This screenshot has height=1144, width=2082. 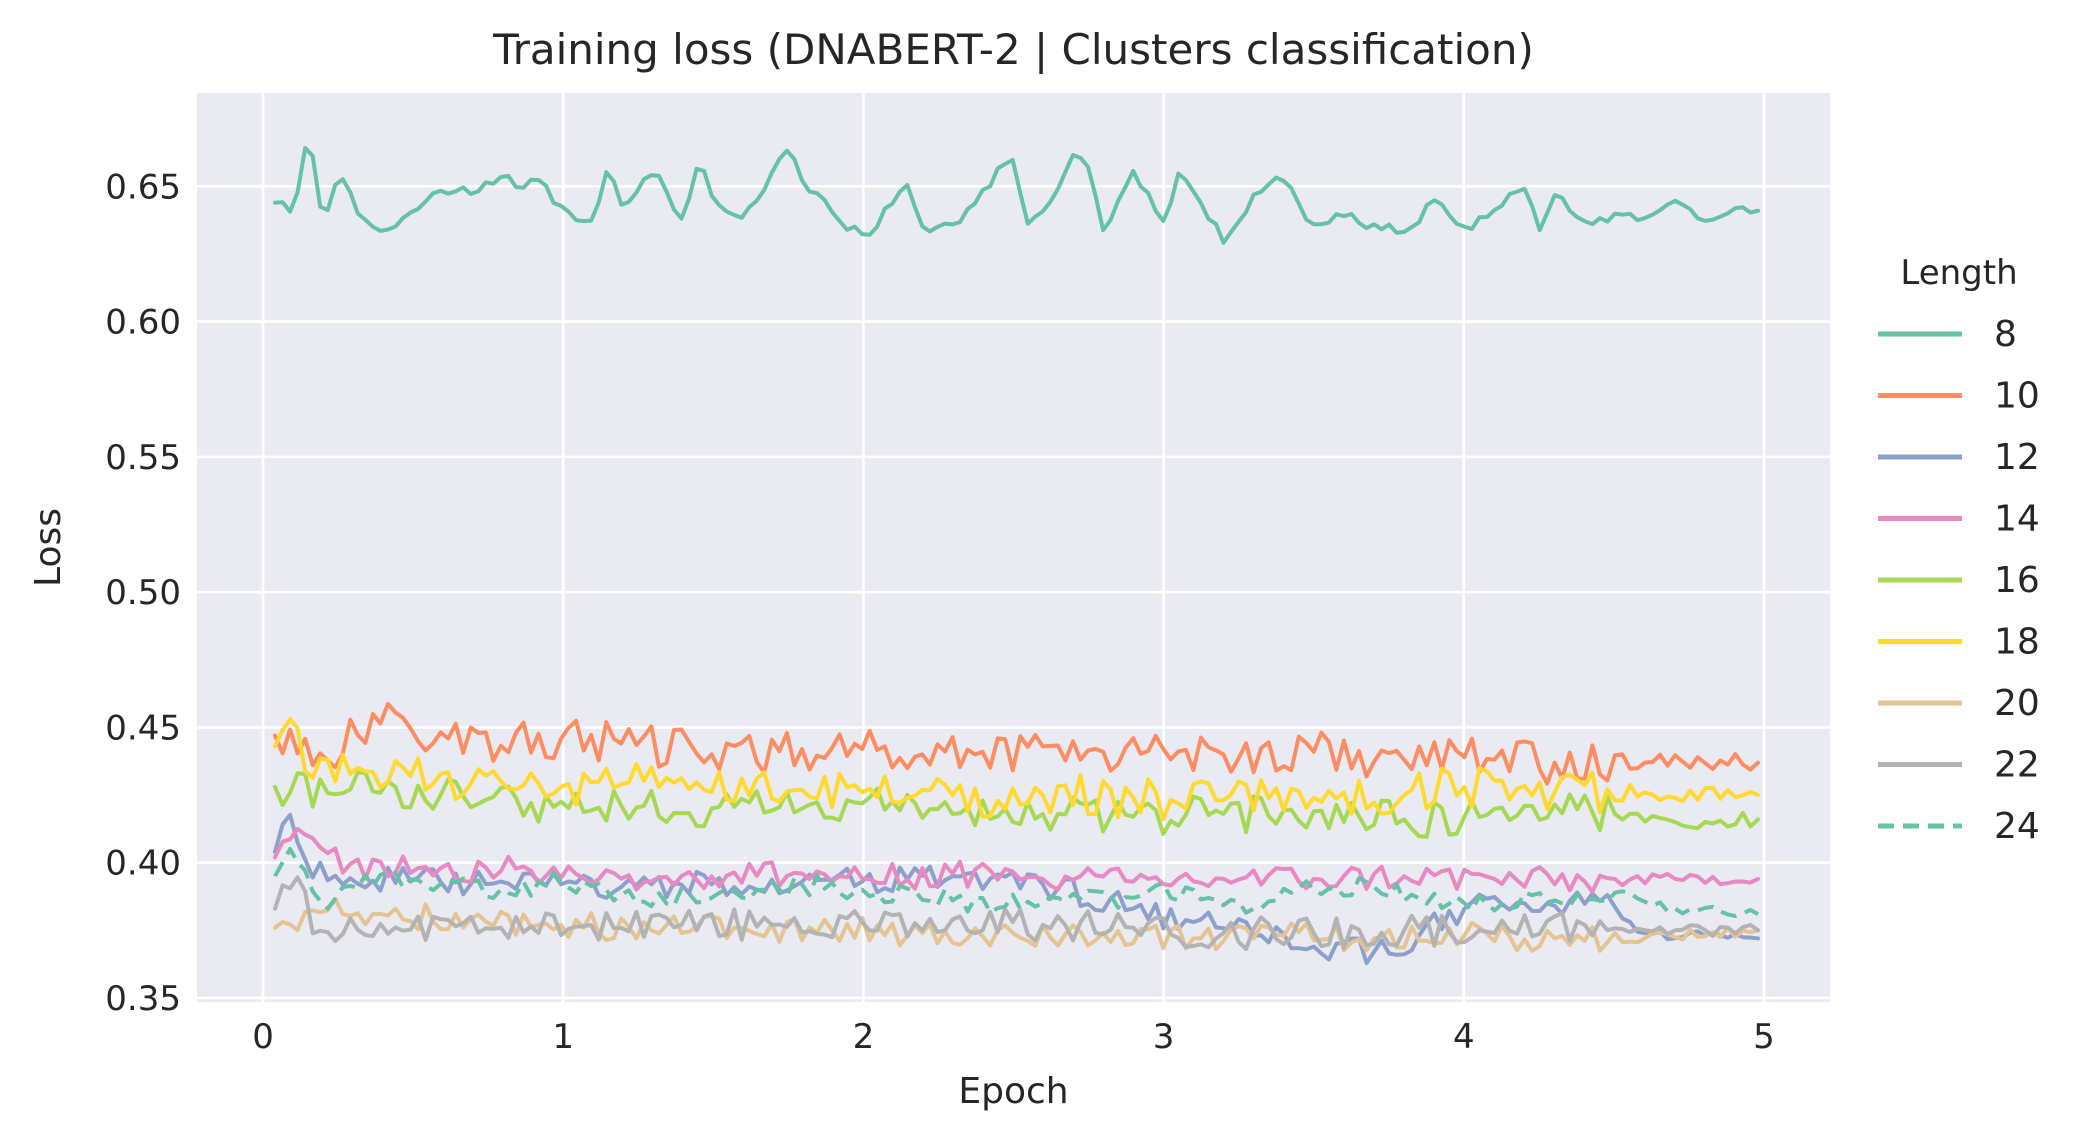 What do you see at coordinates (2017, 642) in the screenshot?
I see `legend-label-18: 18` at bounding box center [2017, 642].